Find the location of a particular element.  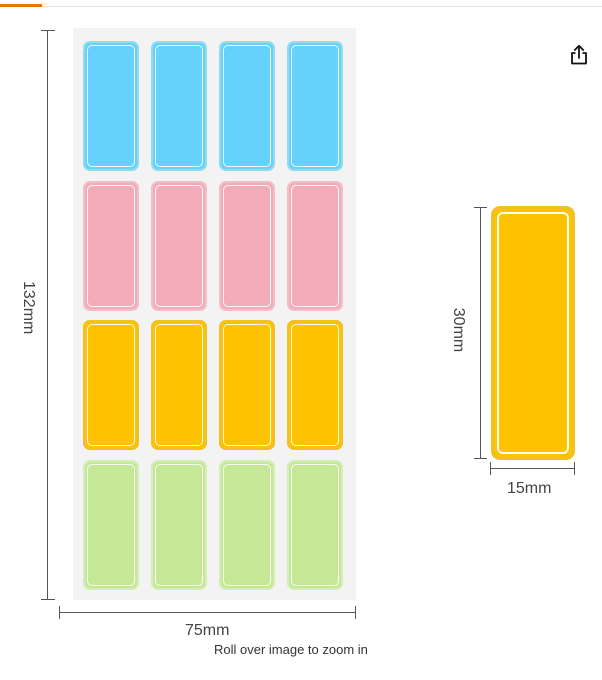

sheet-height-label: 132mm is located at coordinates (28, 308).